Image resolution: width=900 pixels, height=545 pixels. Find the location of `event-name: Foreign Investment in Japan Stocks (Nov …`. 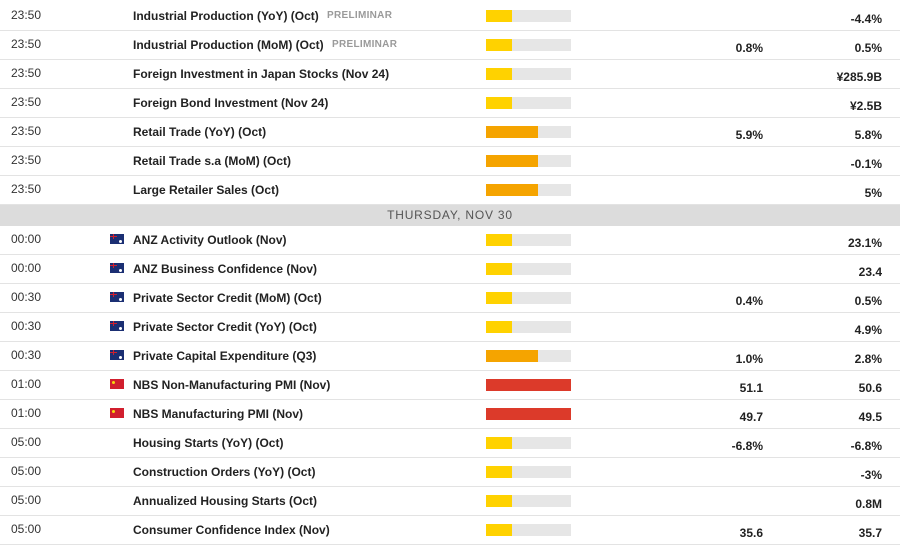

event-name: Foreign Investment in Japan Stocks (Nov … is located at coordinates (261, 74).